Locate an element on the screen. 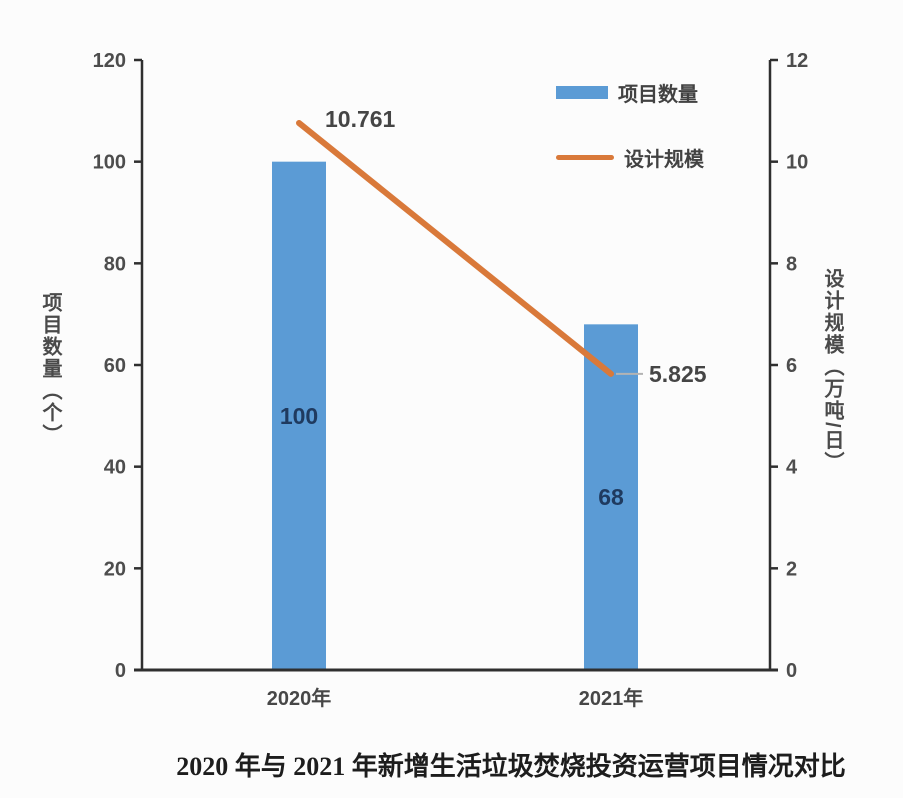 This screenshot has height=798, width=903. legend-label-scale: 设计规模 is located at coordinates (664, 160).